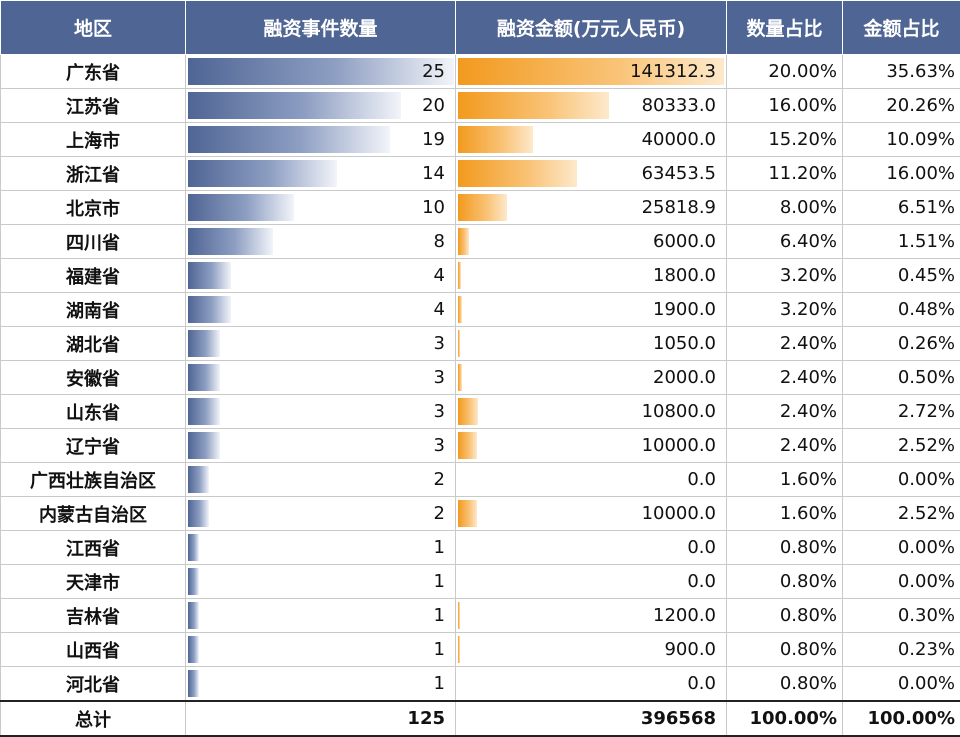  Describe the element at coordinates (901, 28) in the screenshot. I see `header-amount-share: 金额占比` at that location.